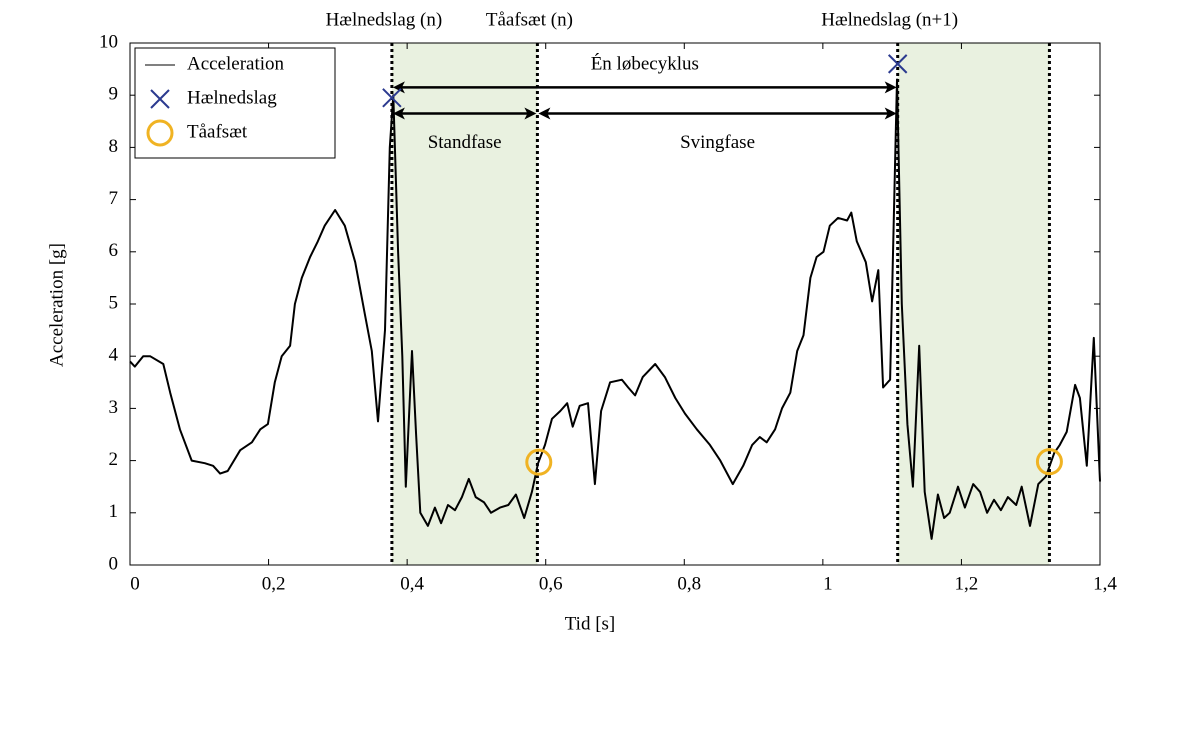 The image size is (1178, 729). Describe the element at coordinates (217, 131) in the screenshot. I see `legend-label: Tåafsæt` at that location.